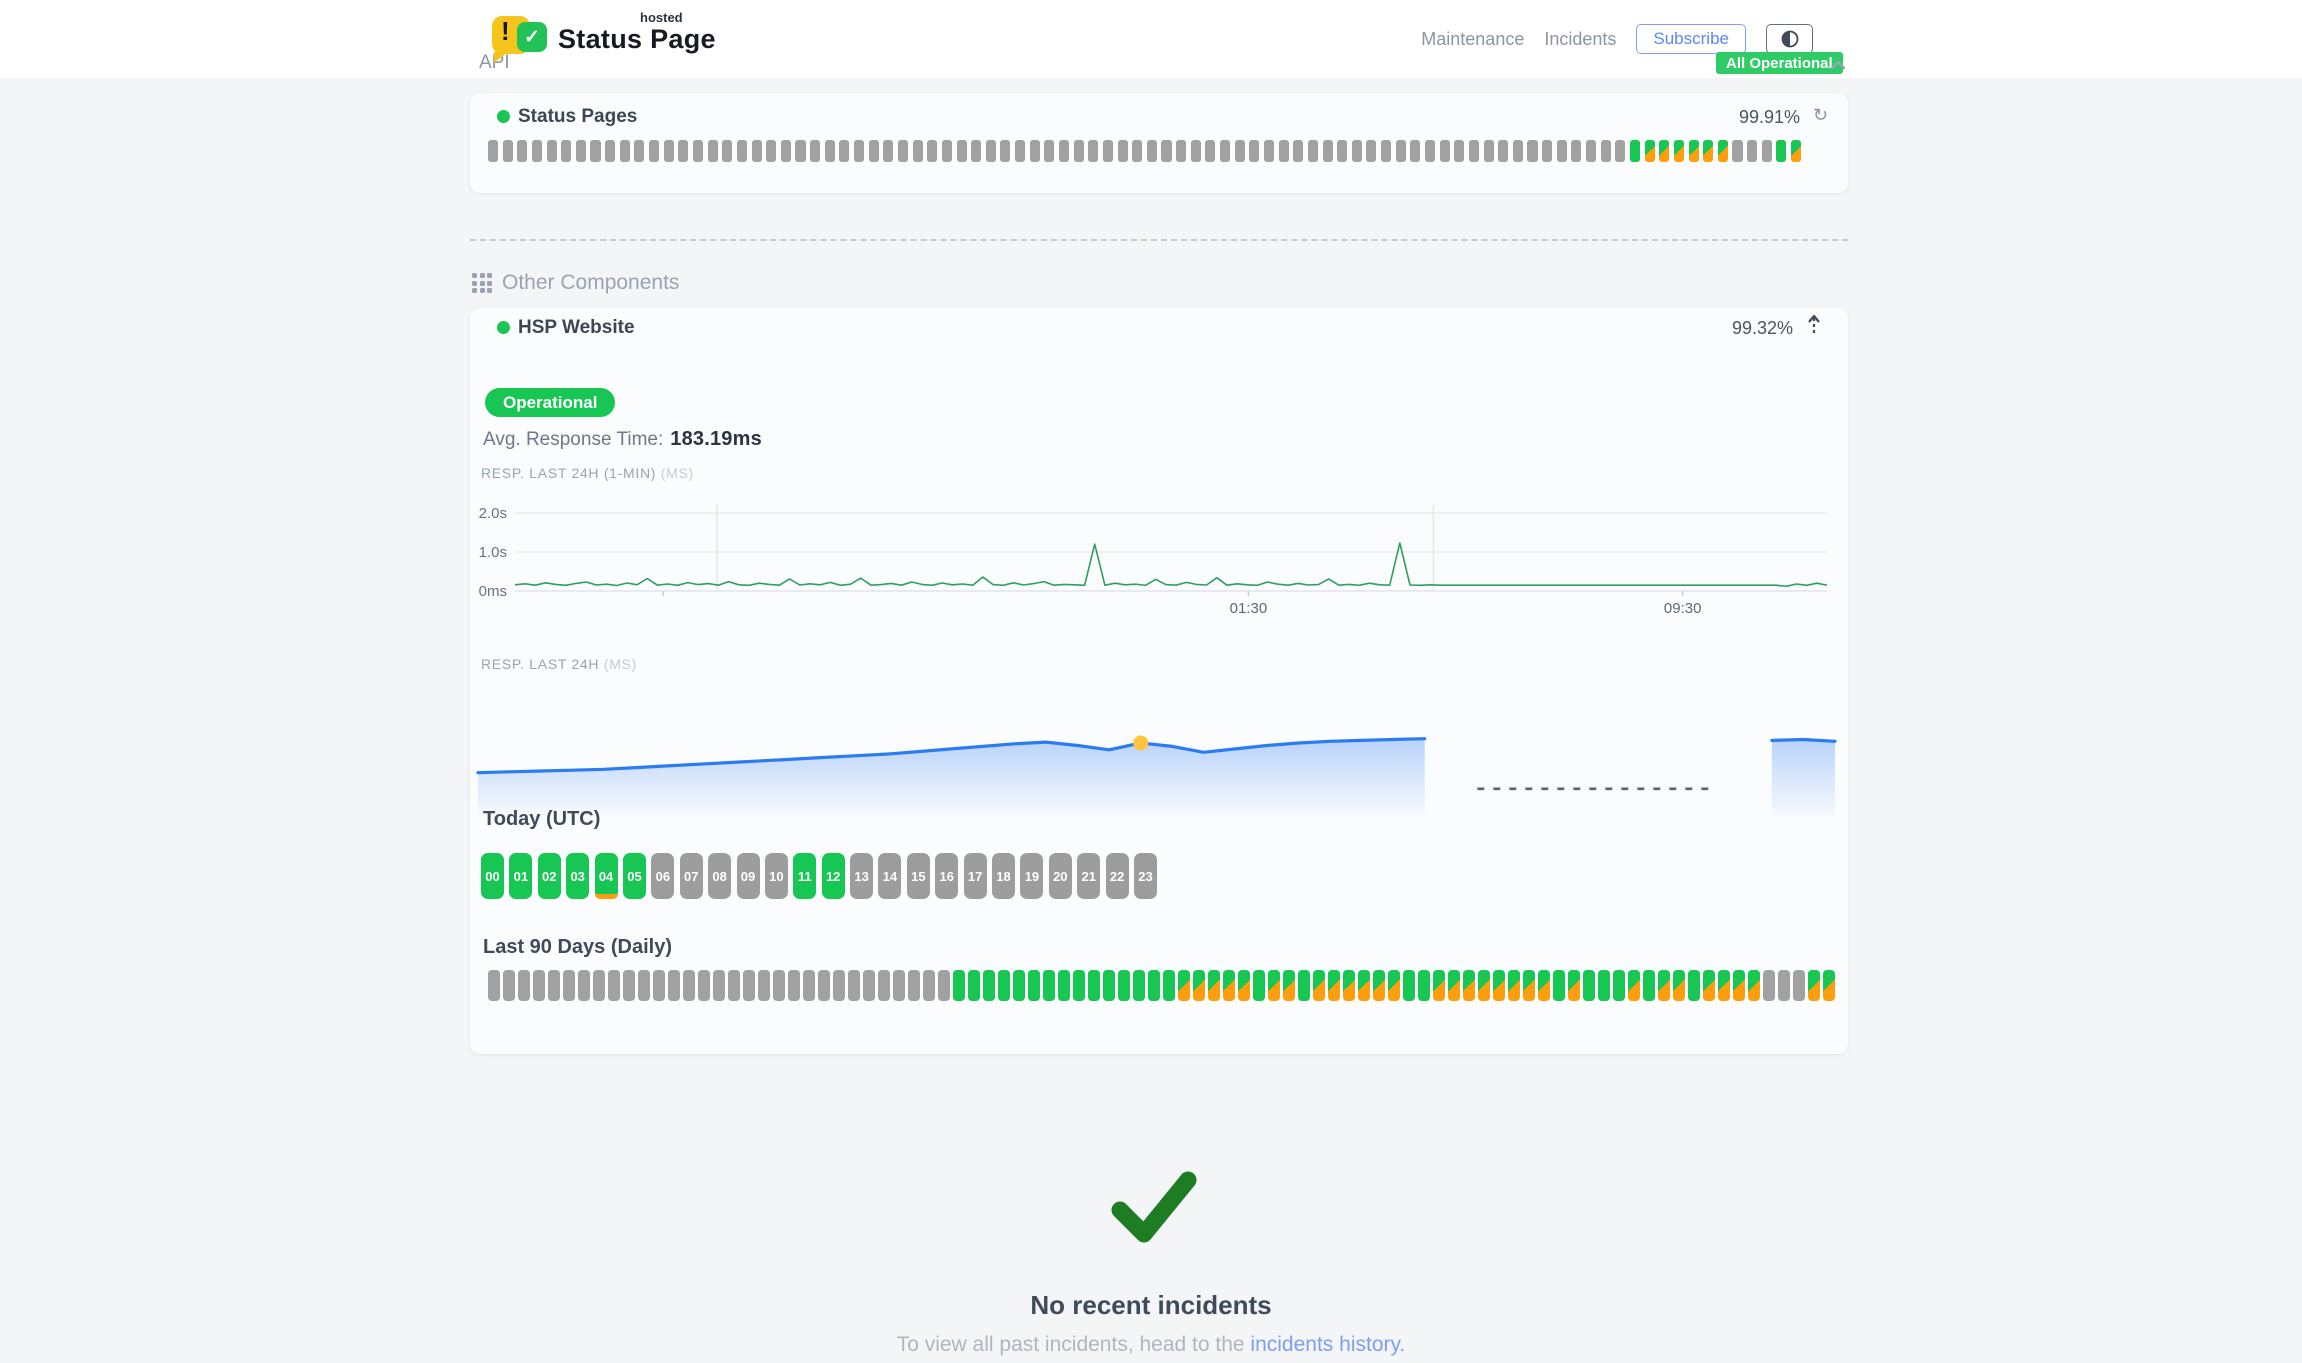  Describe the element at coordinates (1153, 561) in the screenshot. I see `response-time-line-chart: 2.0s 1.0s 0ms 01:30 09:30` at that location.